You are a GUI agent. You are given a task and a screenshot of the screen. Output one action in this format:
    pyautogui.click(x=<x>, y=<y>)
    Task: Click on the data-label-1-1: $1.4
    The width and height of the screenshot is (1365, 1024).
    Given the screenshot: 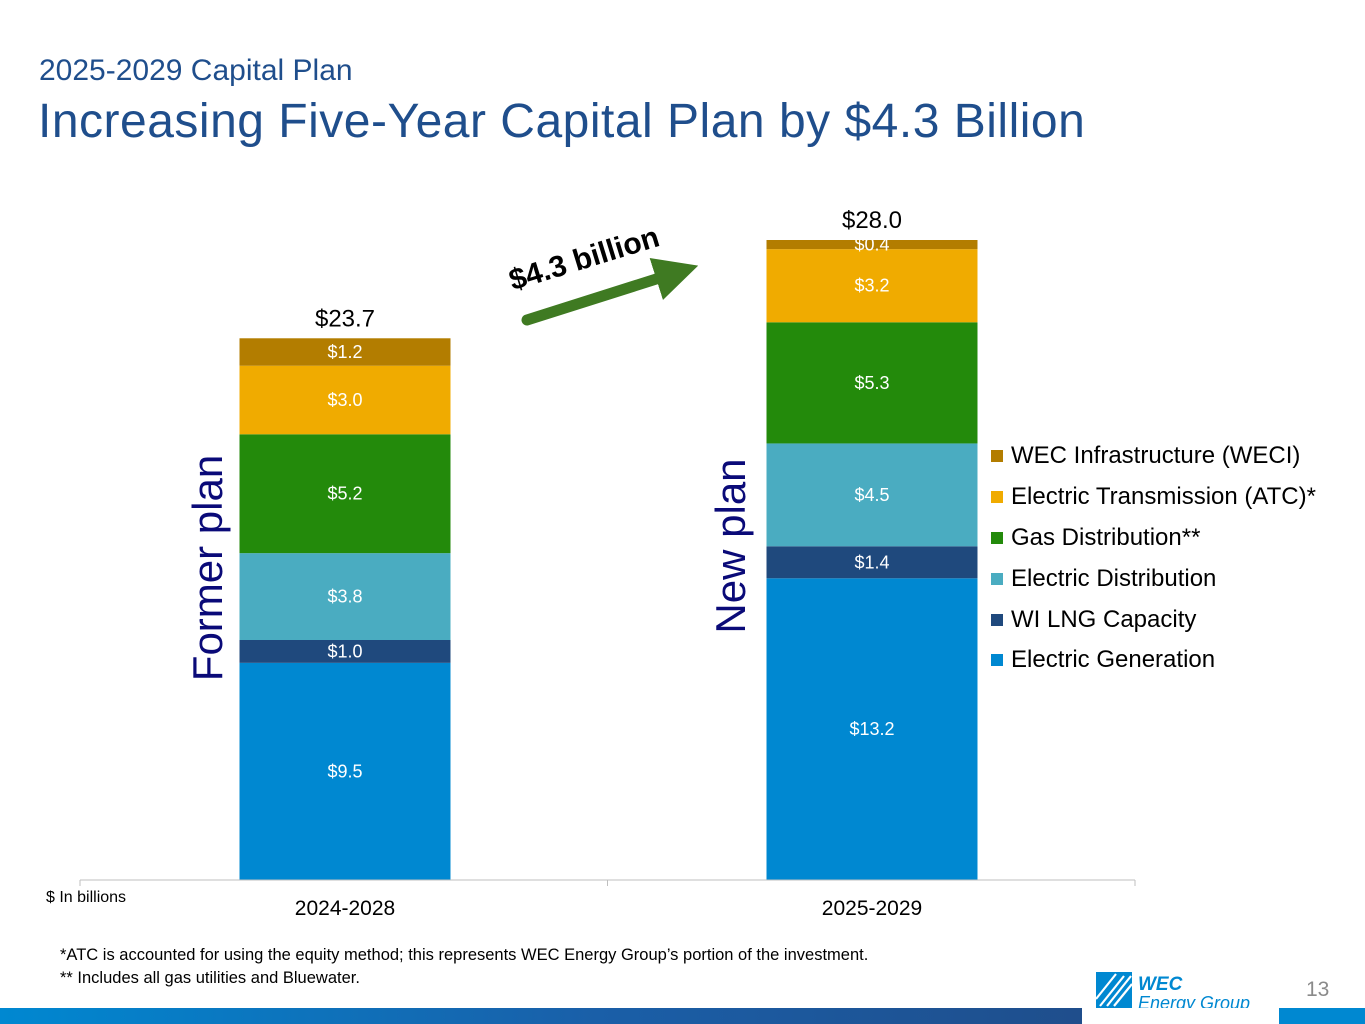 What is the action you would take?
    pyautogui.click(x=871, y=562)
    